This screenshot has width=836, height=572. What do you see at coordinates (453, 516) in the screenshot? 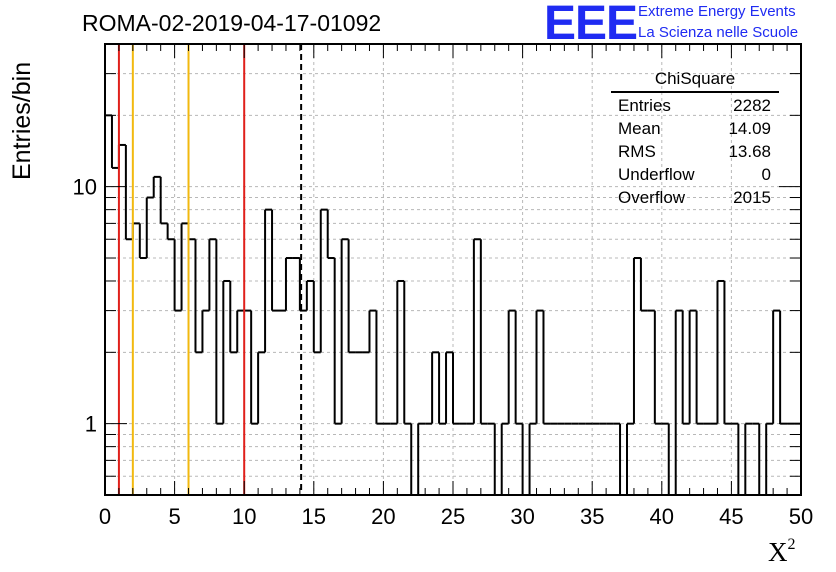
I see `x-tick-label: 25` at bounding box center [453, 516].